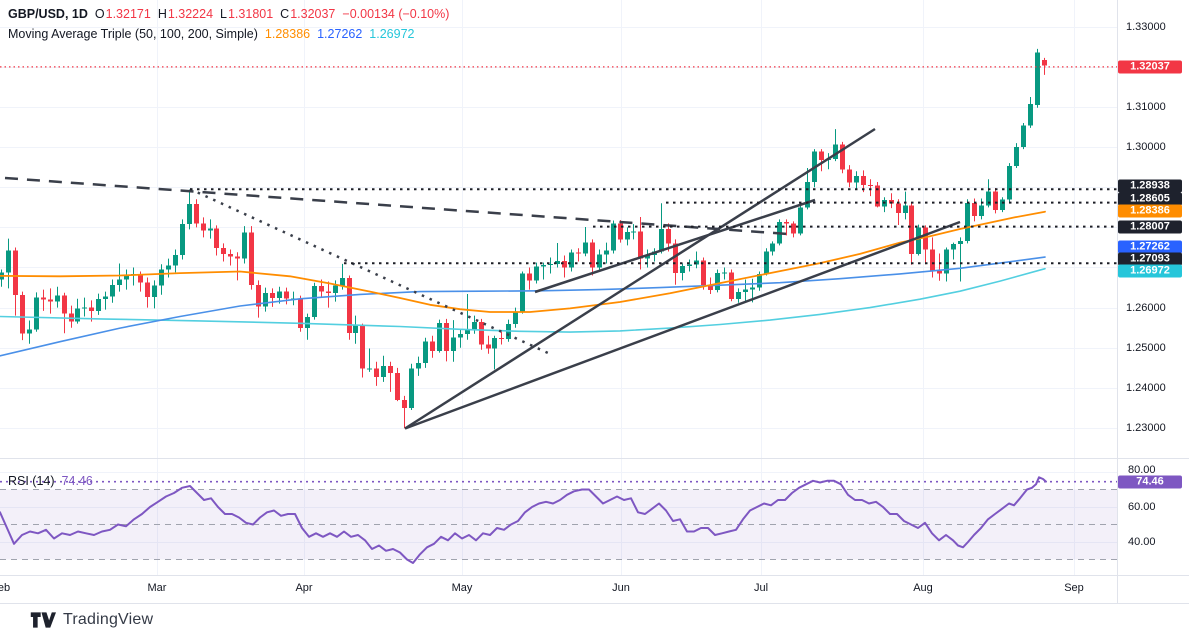 The image size is (1189, 640). I want to click on time-tick-label-Mar: Mar, so click(157, 588).